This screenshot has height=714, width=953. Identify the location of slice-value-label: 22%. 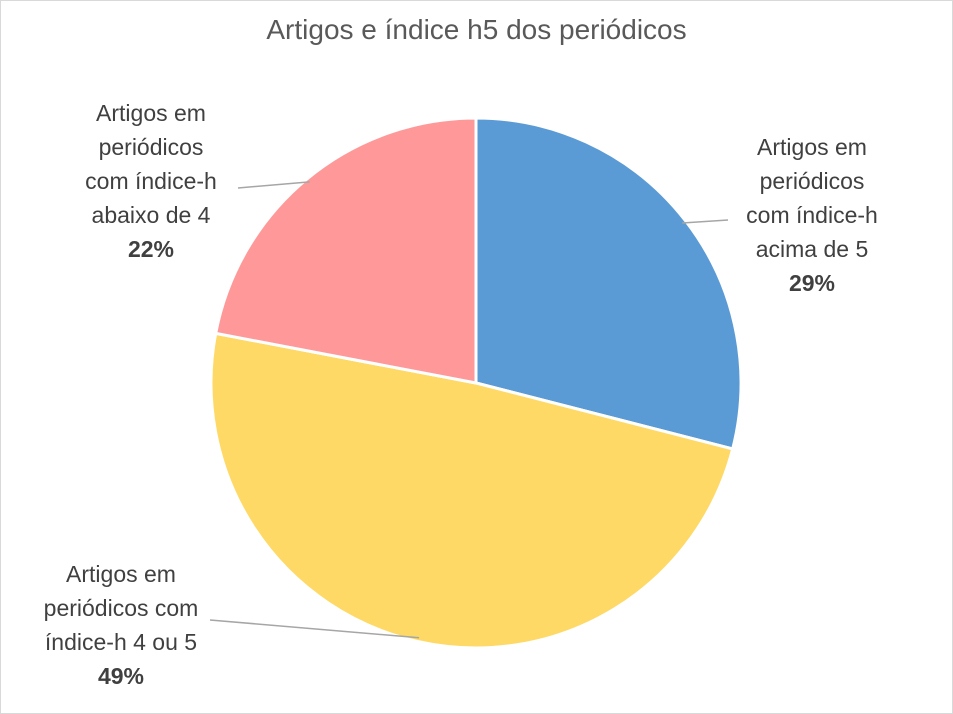
(151, 249).